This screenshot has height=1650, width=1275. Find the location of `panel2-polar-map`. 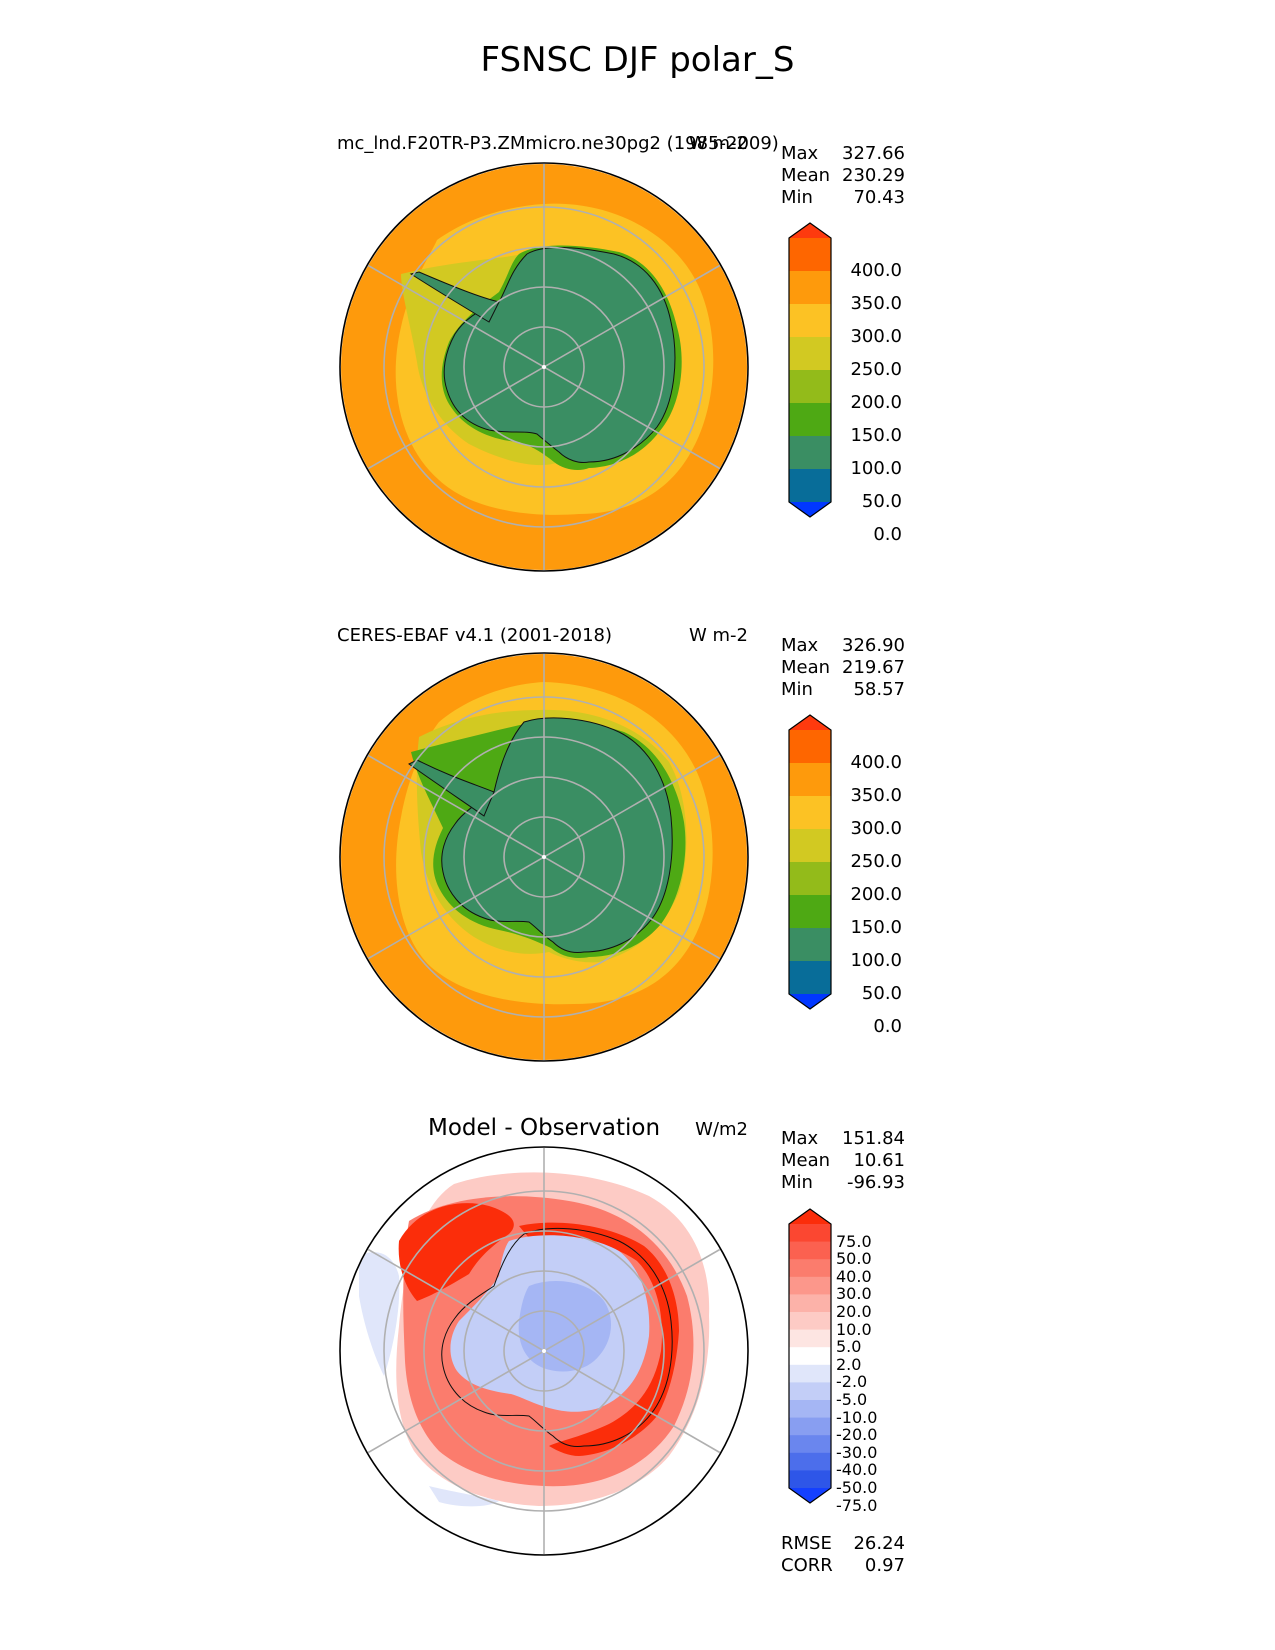

panel2-polar-map is located at coordinates (544, 857).